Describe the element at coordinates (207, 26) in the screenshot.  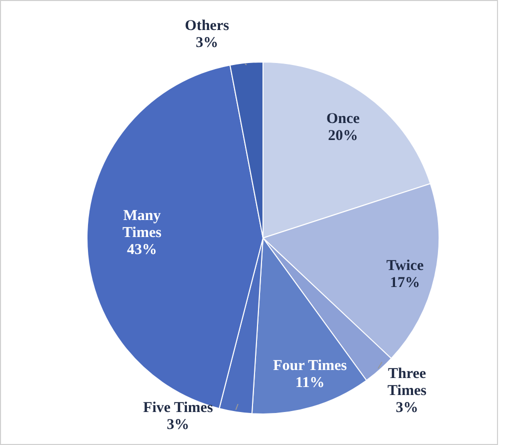
I see `slice-label: Others` at that location.